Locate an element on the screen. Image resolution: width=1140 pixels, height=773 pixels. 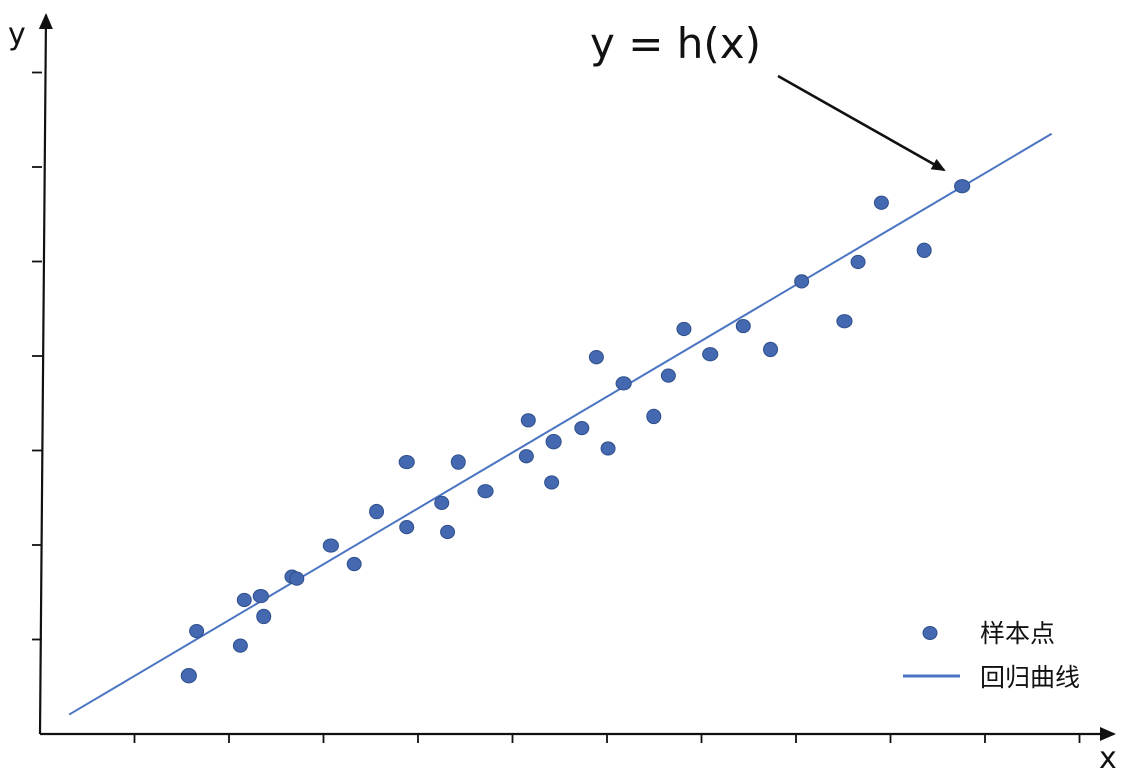
equation-annotation: y = h(x) is located at coordinates (675, 43).